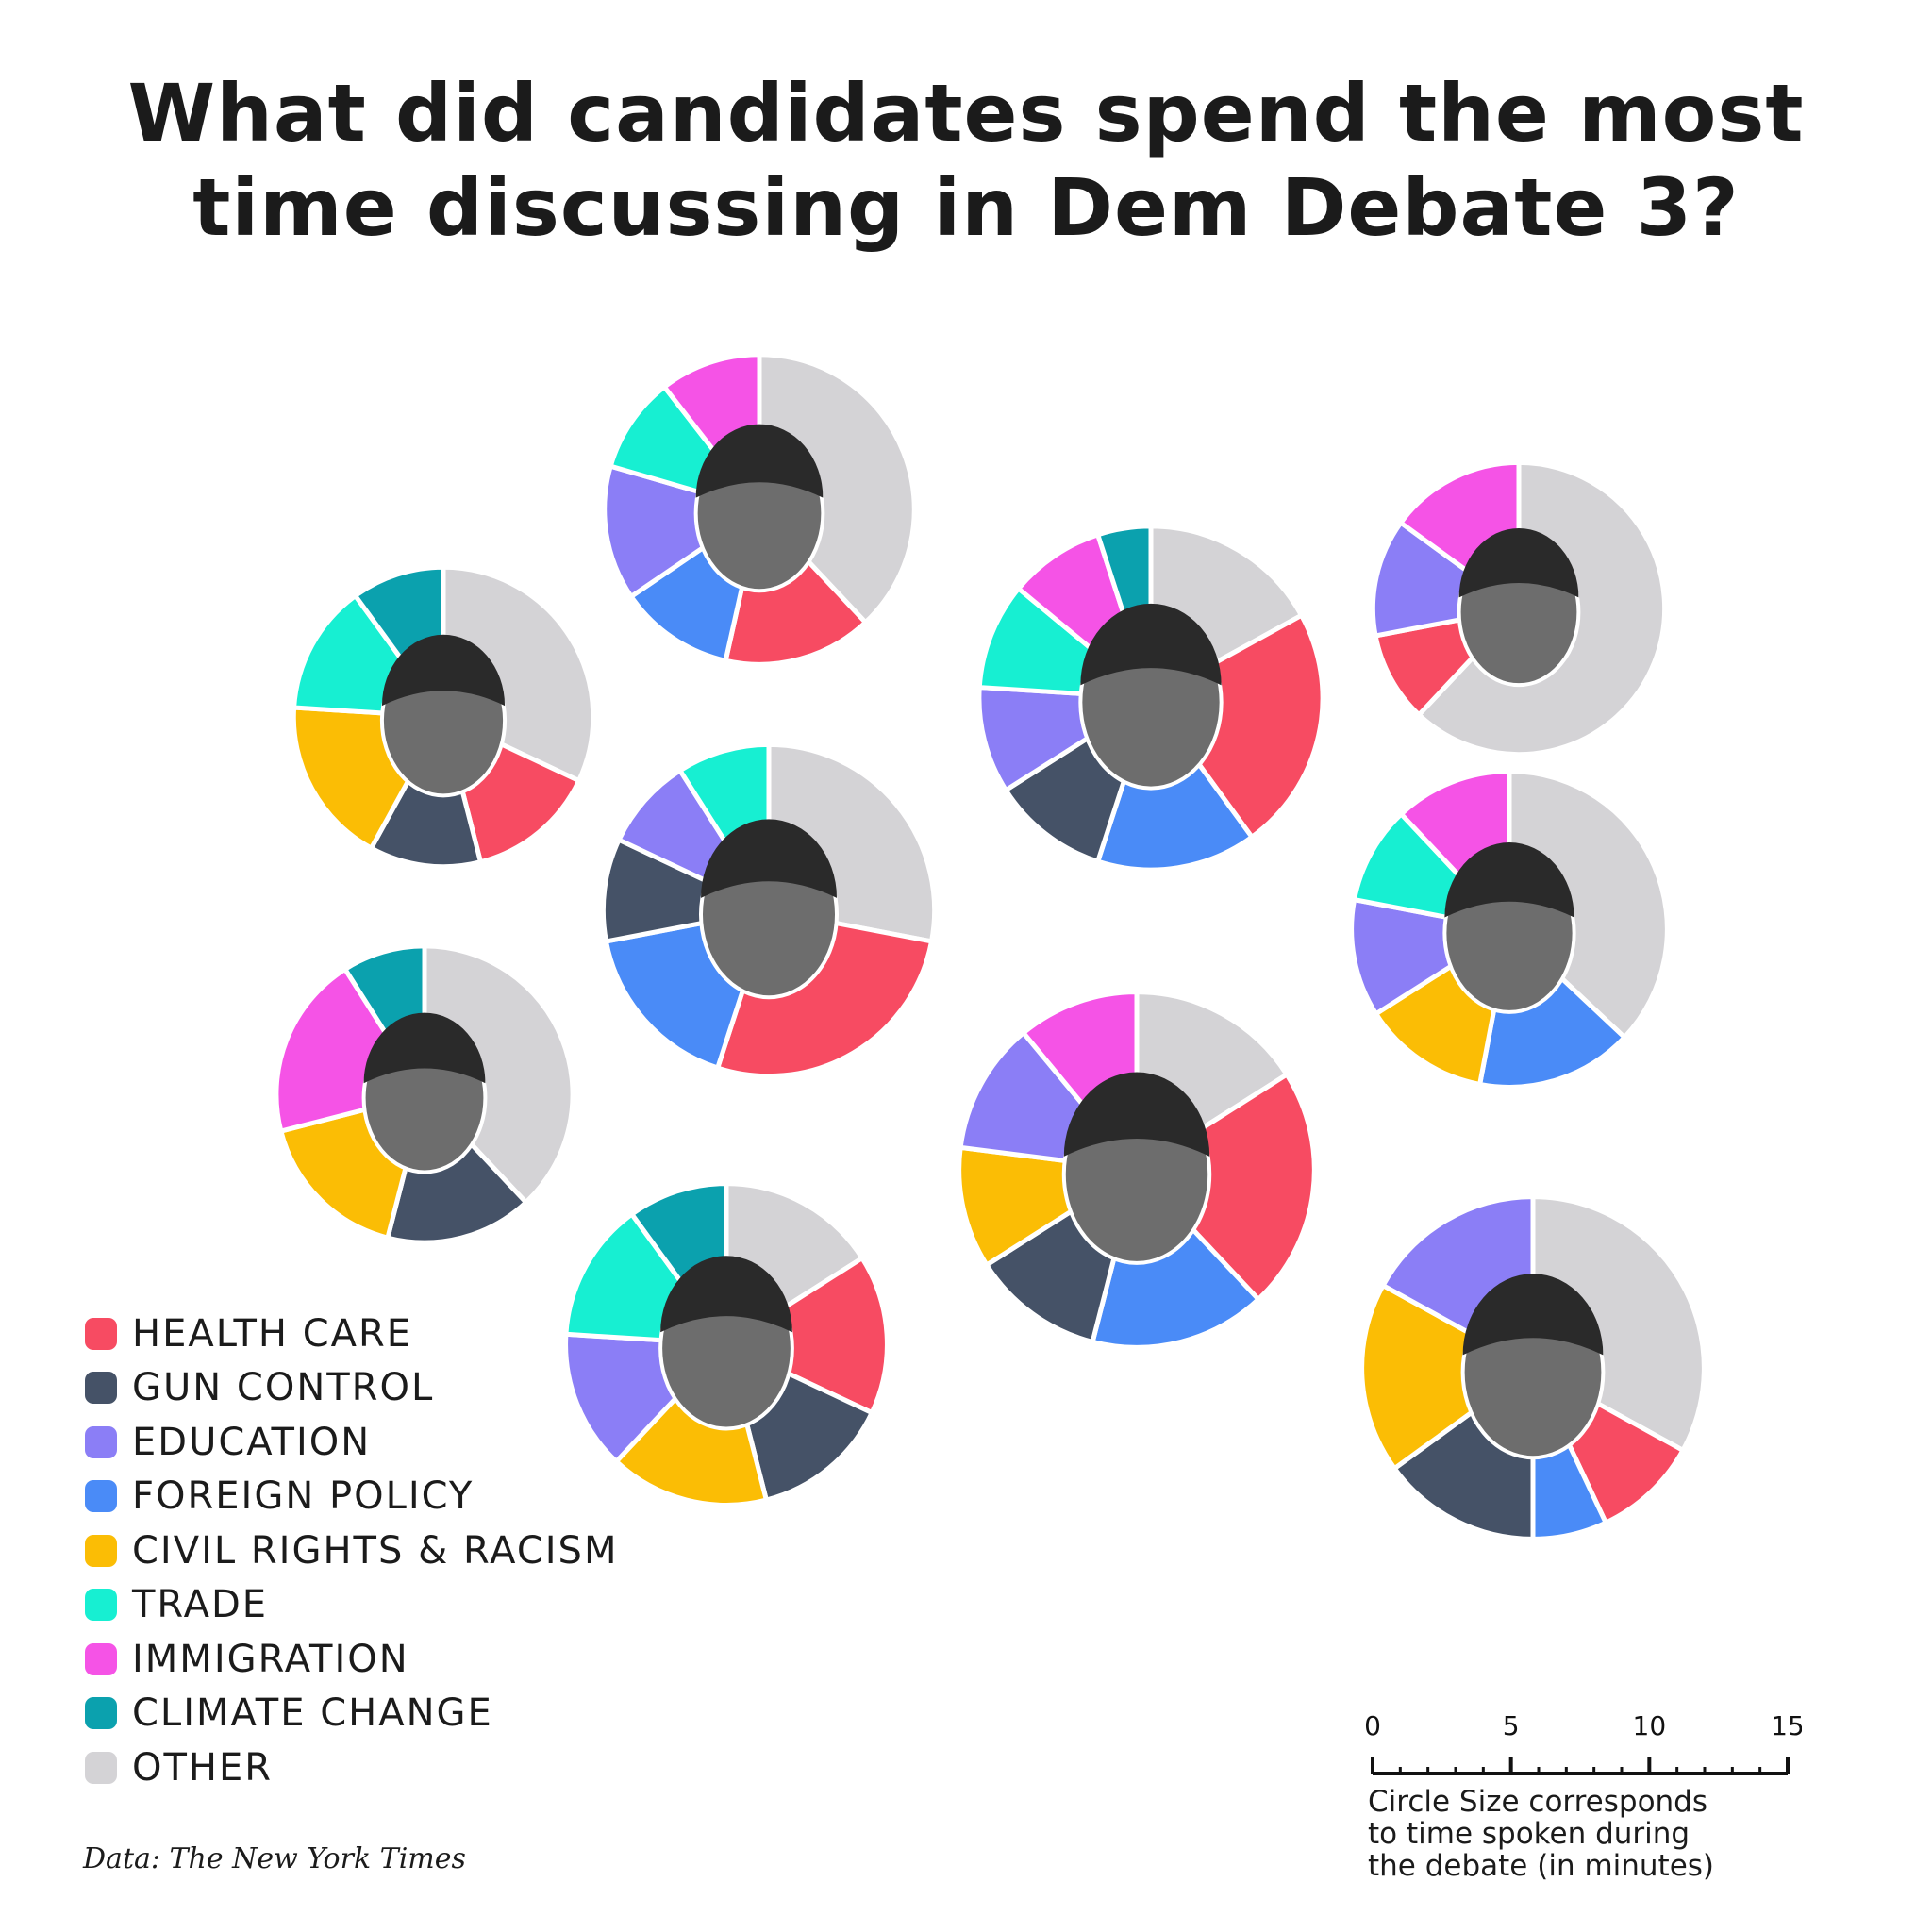 Image resolution: width=1932 pixels, height=1932 pixels. I want to click on pie-sanders, so click(769, 910).